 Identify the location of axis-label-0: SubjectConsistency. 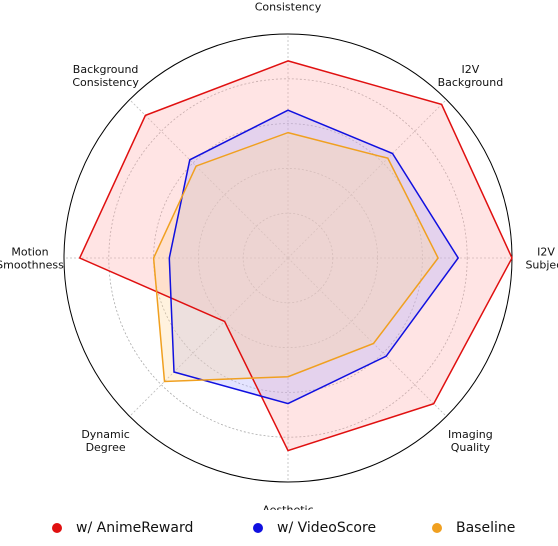
(288, 7).